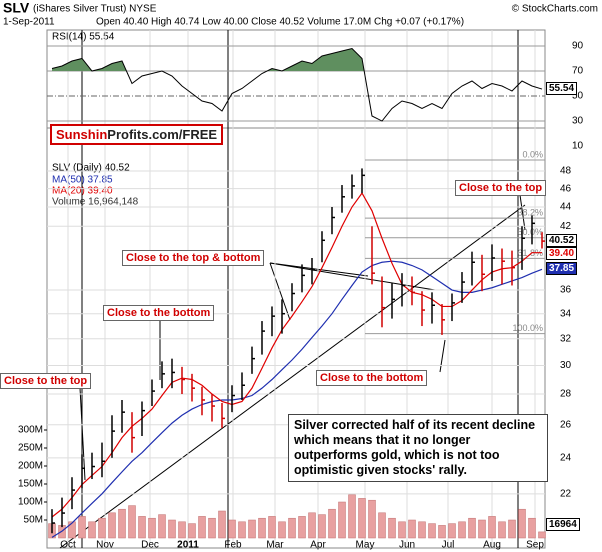  I want to click on y-tick-label: 28, so click(566, 394).